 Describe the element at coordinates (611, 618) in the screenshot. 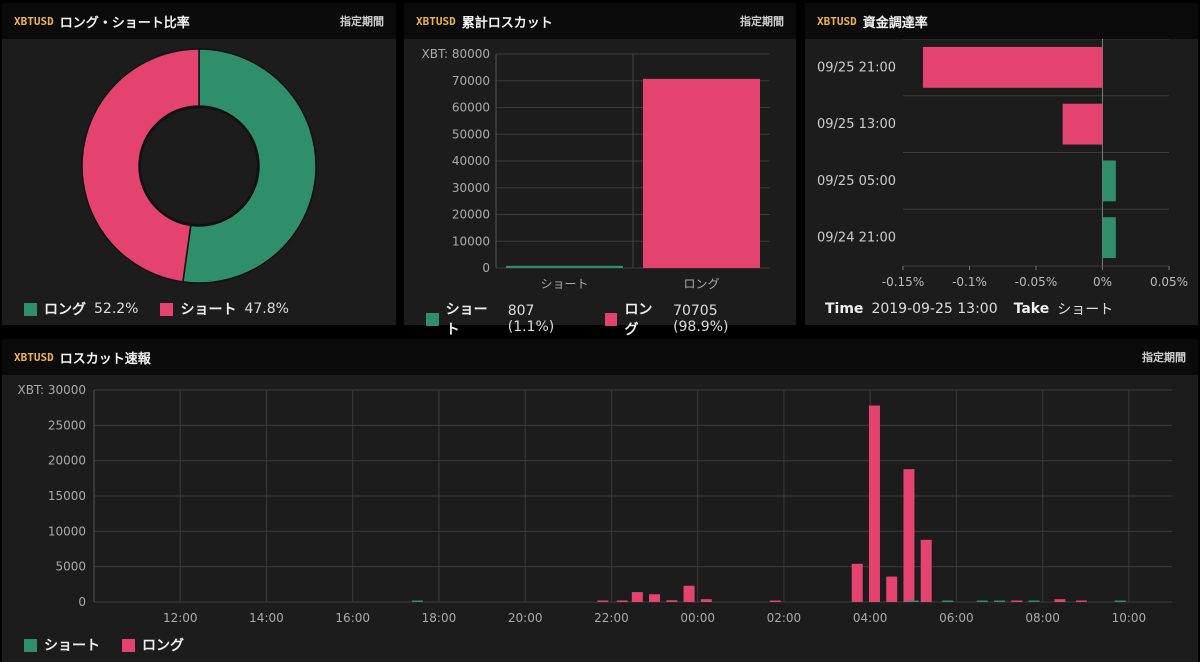

I see `x-tick-label: 22:00` at that location.